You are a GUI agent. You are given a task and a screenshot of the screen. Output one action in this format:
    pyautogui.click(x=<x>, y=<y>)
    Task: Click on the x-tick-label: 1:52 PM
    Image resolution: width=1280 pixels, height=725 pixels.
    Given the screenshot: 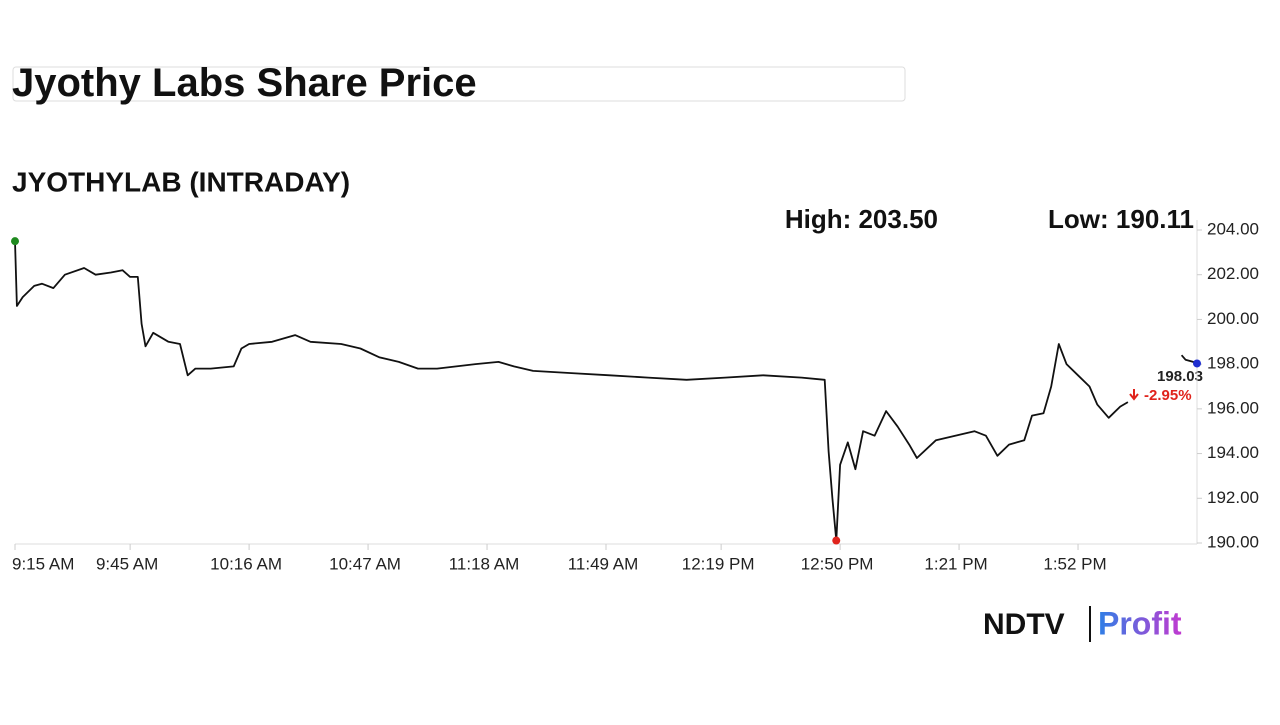 What is the action you would take?
    pyautogui.click(x=1074, y=563)
    